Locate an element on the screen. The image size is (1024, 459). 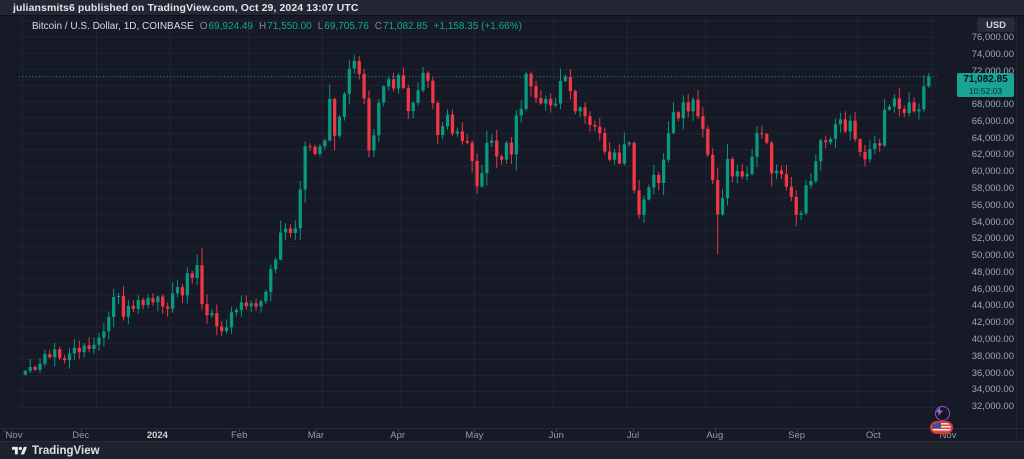
time-axis-label: Jun is located at coordinates (556, 435).